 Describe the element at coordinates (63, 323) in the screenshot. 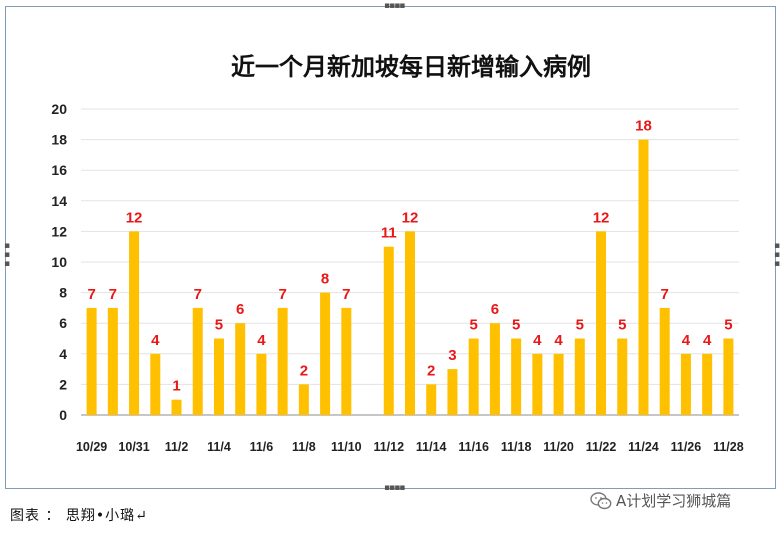

I see `y-tick-label: 6` at that location.